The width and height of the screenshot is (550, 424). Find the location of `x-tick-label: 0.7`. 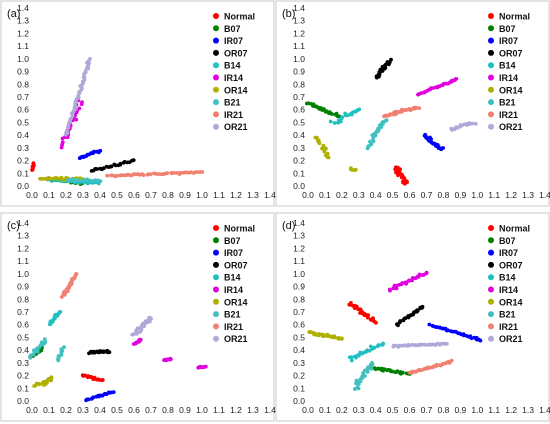

x-tick-label: 0.7 is located at coordinates (151, 195).